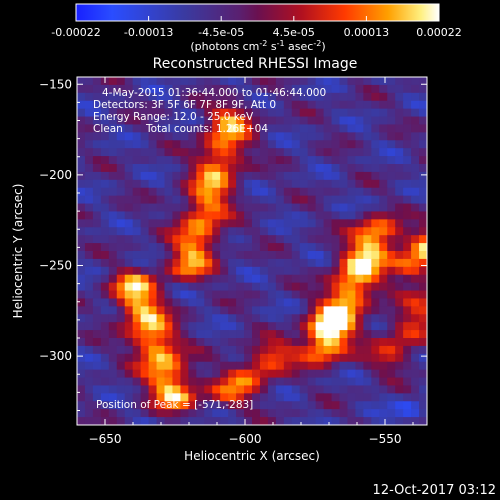 The image size is (500, 500). What do you see at coordinates (434, 490) in the screenshot?
I see `footer-date: 12-Oct-2017 03:12` at bounding box center [434, 490].